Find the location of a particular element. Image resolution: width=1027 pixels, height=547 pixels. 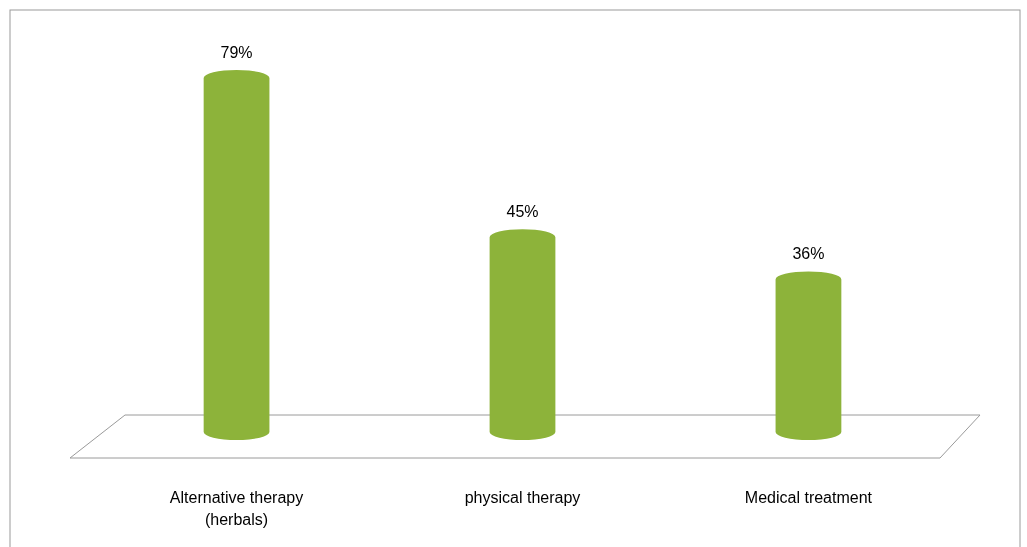

x-tick-label: Medical treatment is located at coordinates (808, 497).